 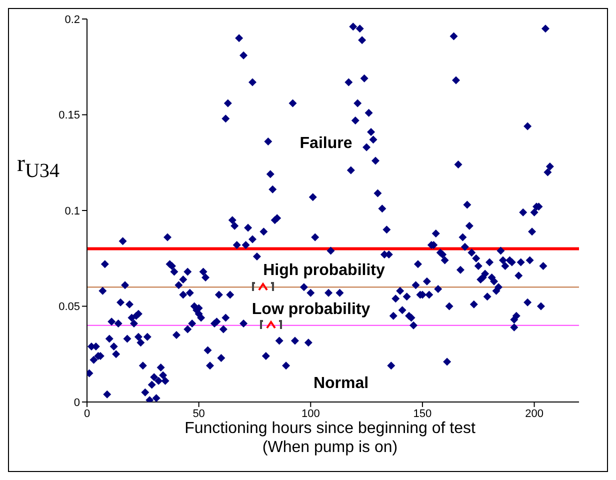 What do you see at coordinates (77, 402) in the screenshot?
I see `y-tick-label: 0` at bounding box center [77, 402].